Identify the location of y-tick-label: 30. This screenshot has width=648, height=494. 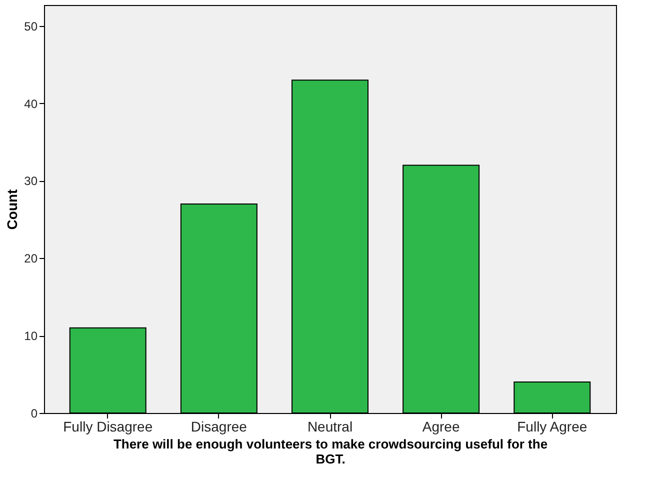
(31, 181).